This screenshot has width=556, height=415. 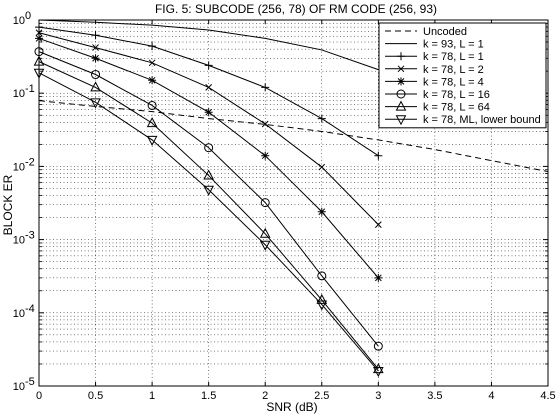 I want to click on x-tick-label: 1, so click(x=152, y=396).